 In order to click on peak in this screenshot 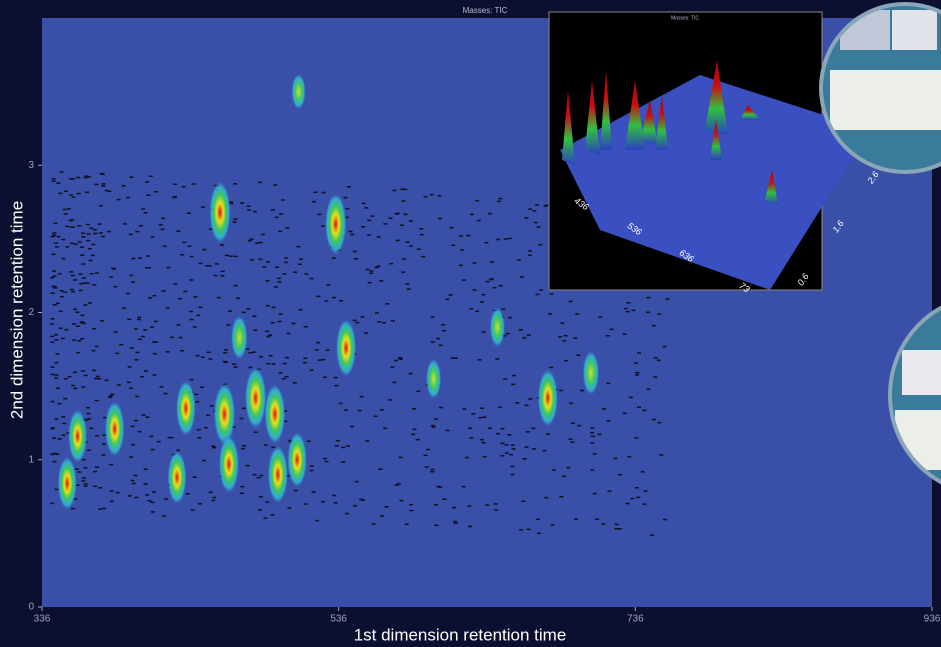, I will do `click(224, 414)`.